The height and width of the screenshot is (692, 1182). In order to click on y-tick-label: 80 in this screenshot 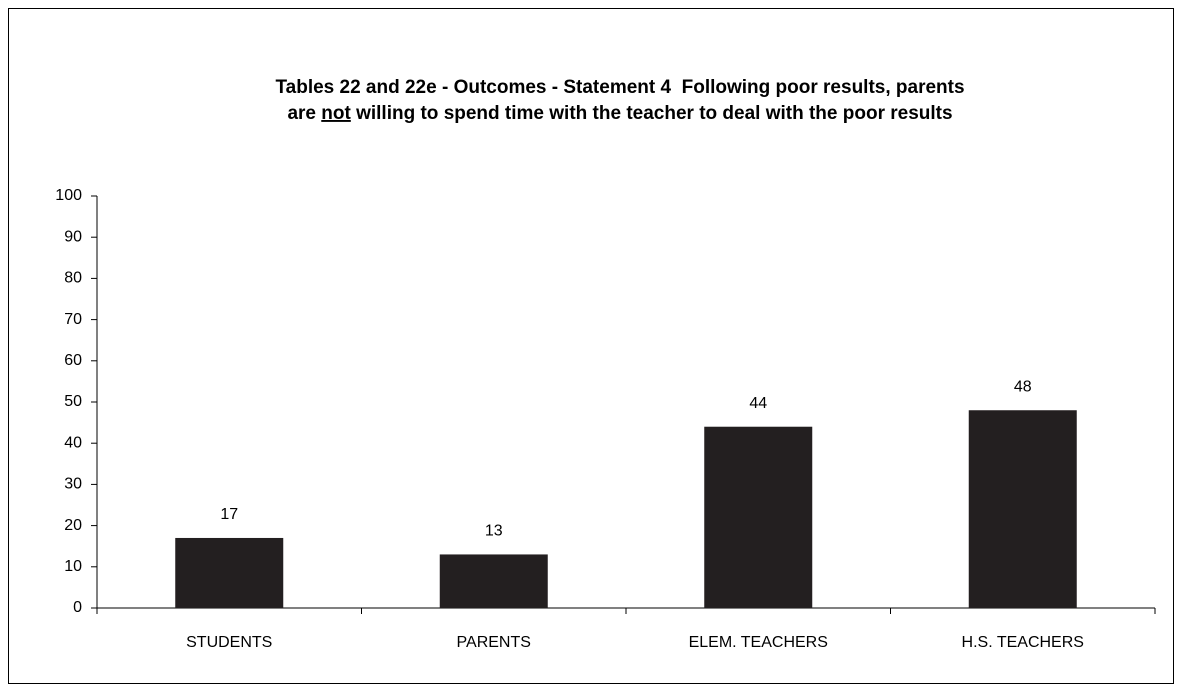, I will do `click(73, 278)`.